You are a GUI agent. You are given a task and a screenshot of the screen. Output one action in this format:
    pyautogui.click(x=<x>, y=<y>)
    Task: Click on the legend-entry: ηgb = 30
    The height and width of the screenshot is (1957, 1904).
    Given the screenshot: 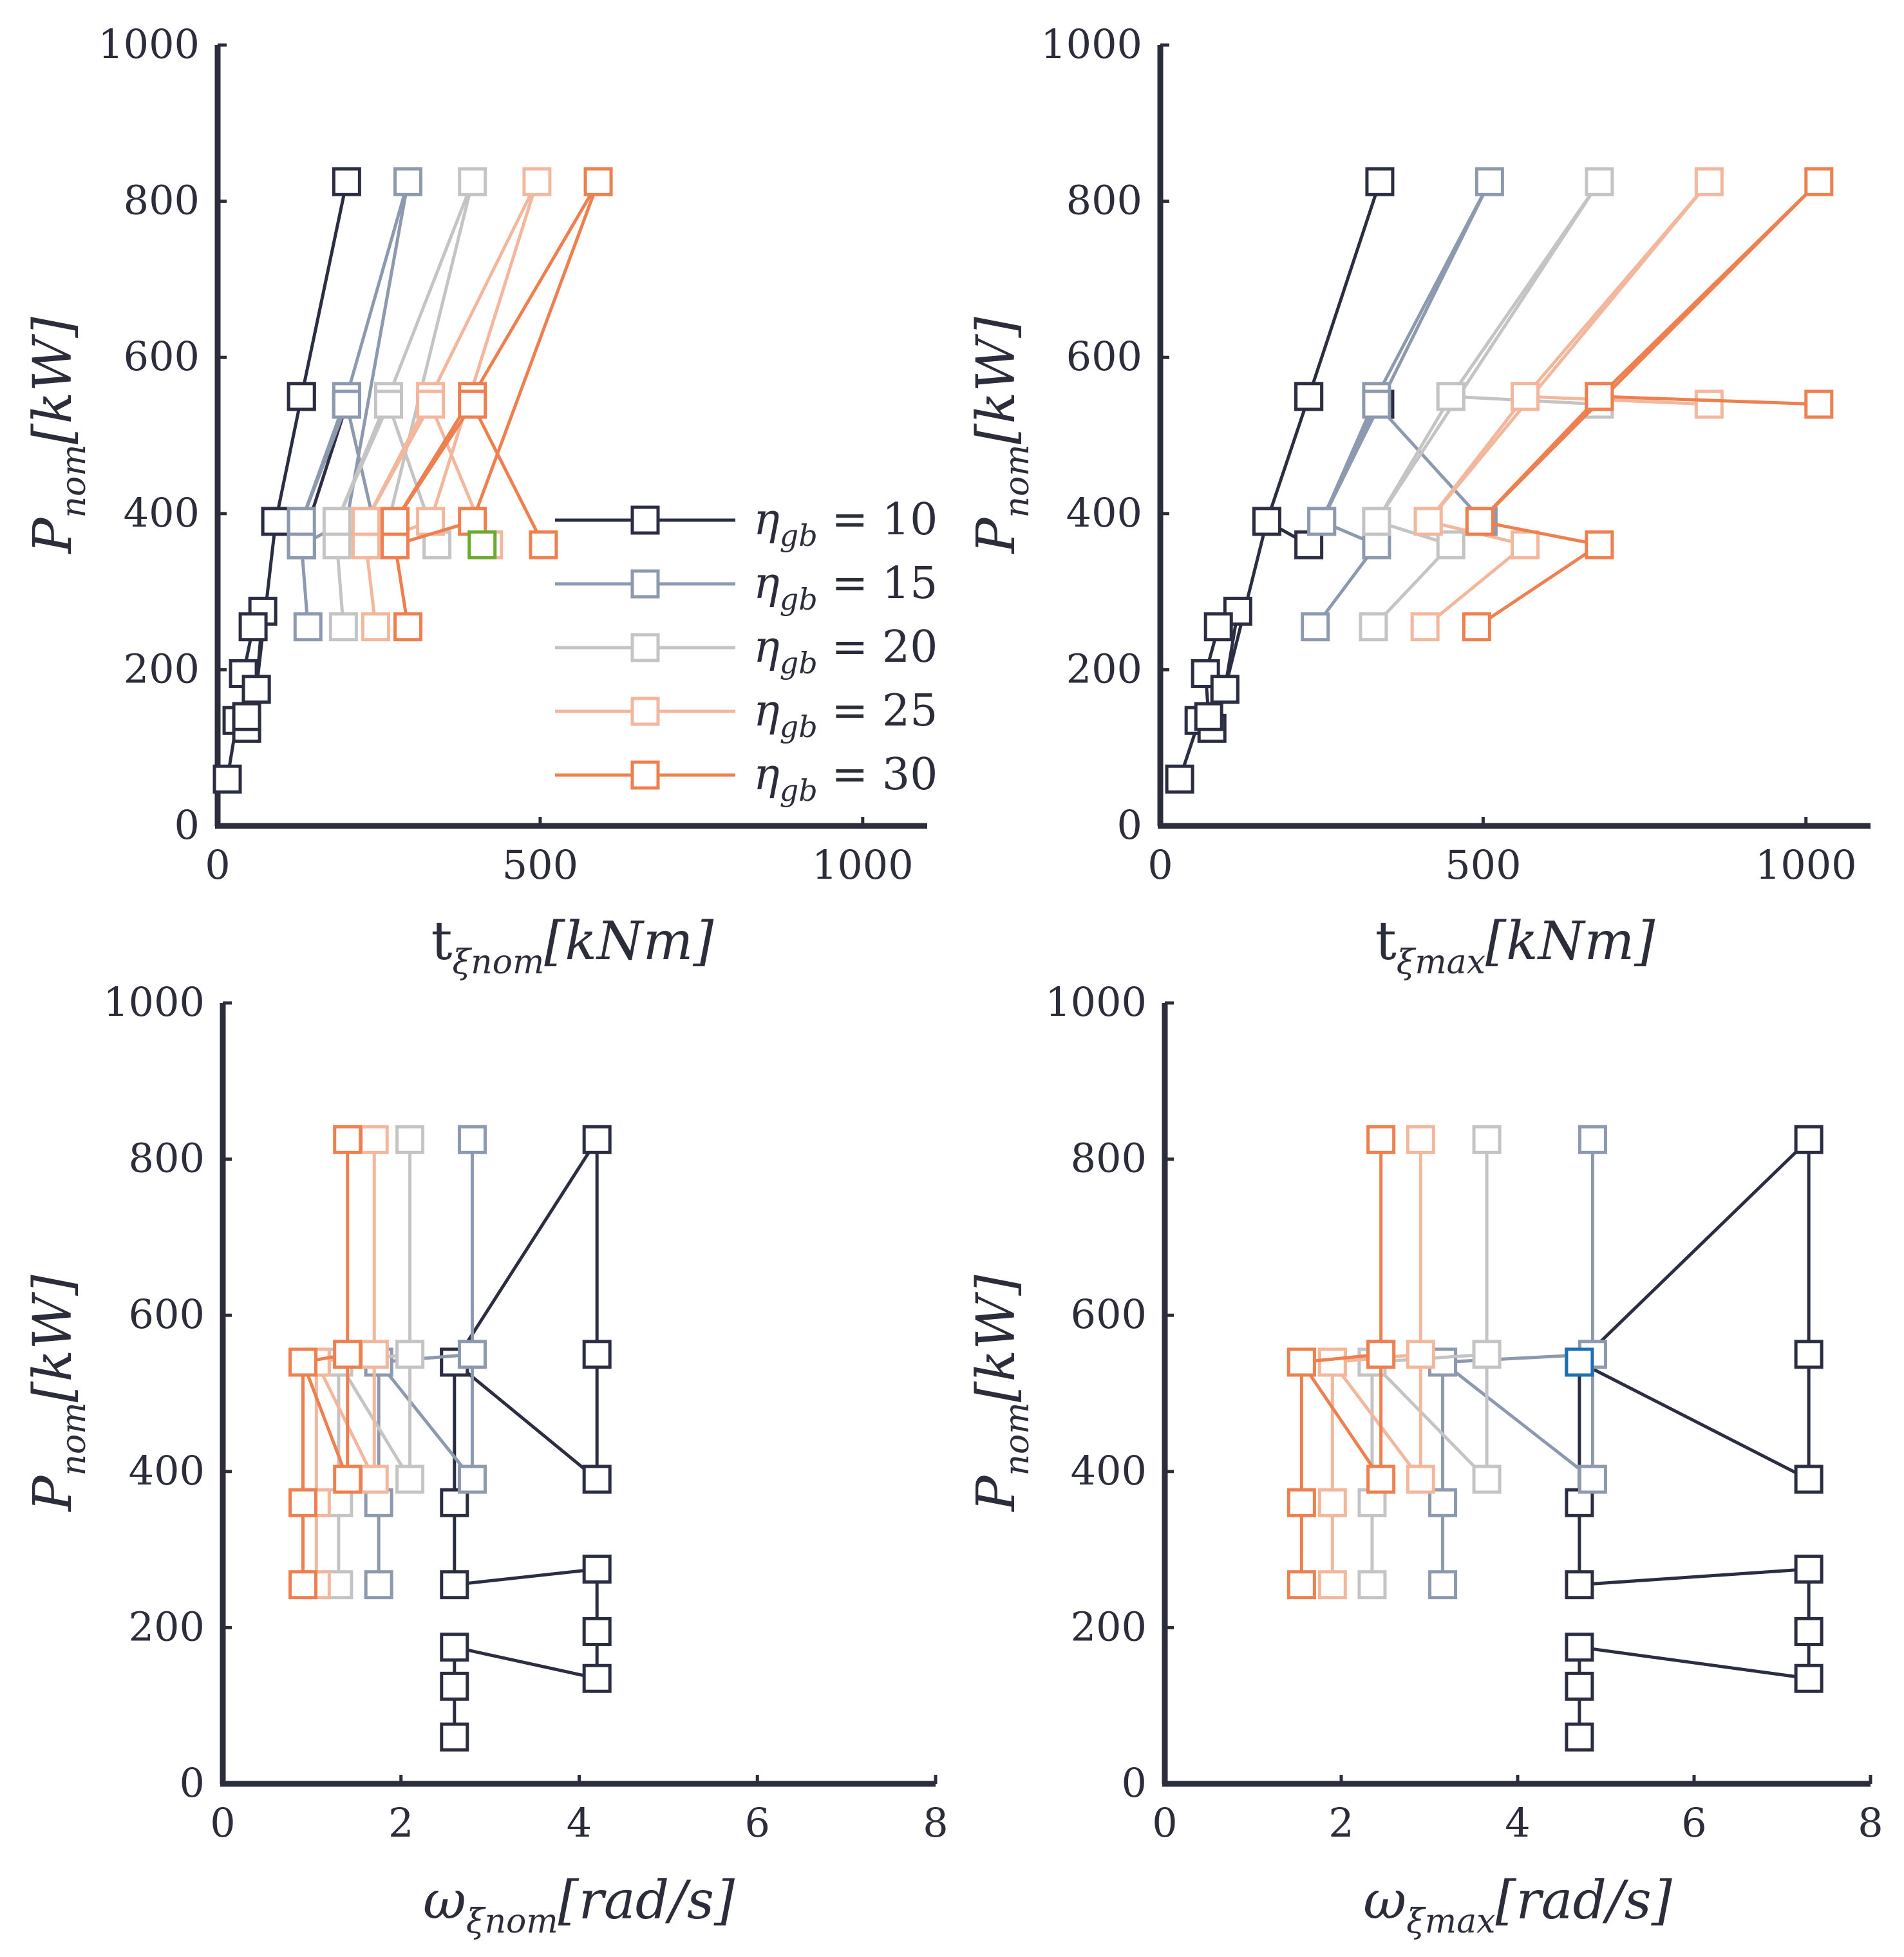 What is the action you would take?
    pyautogui.click(x=746, y=779)
    